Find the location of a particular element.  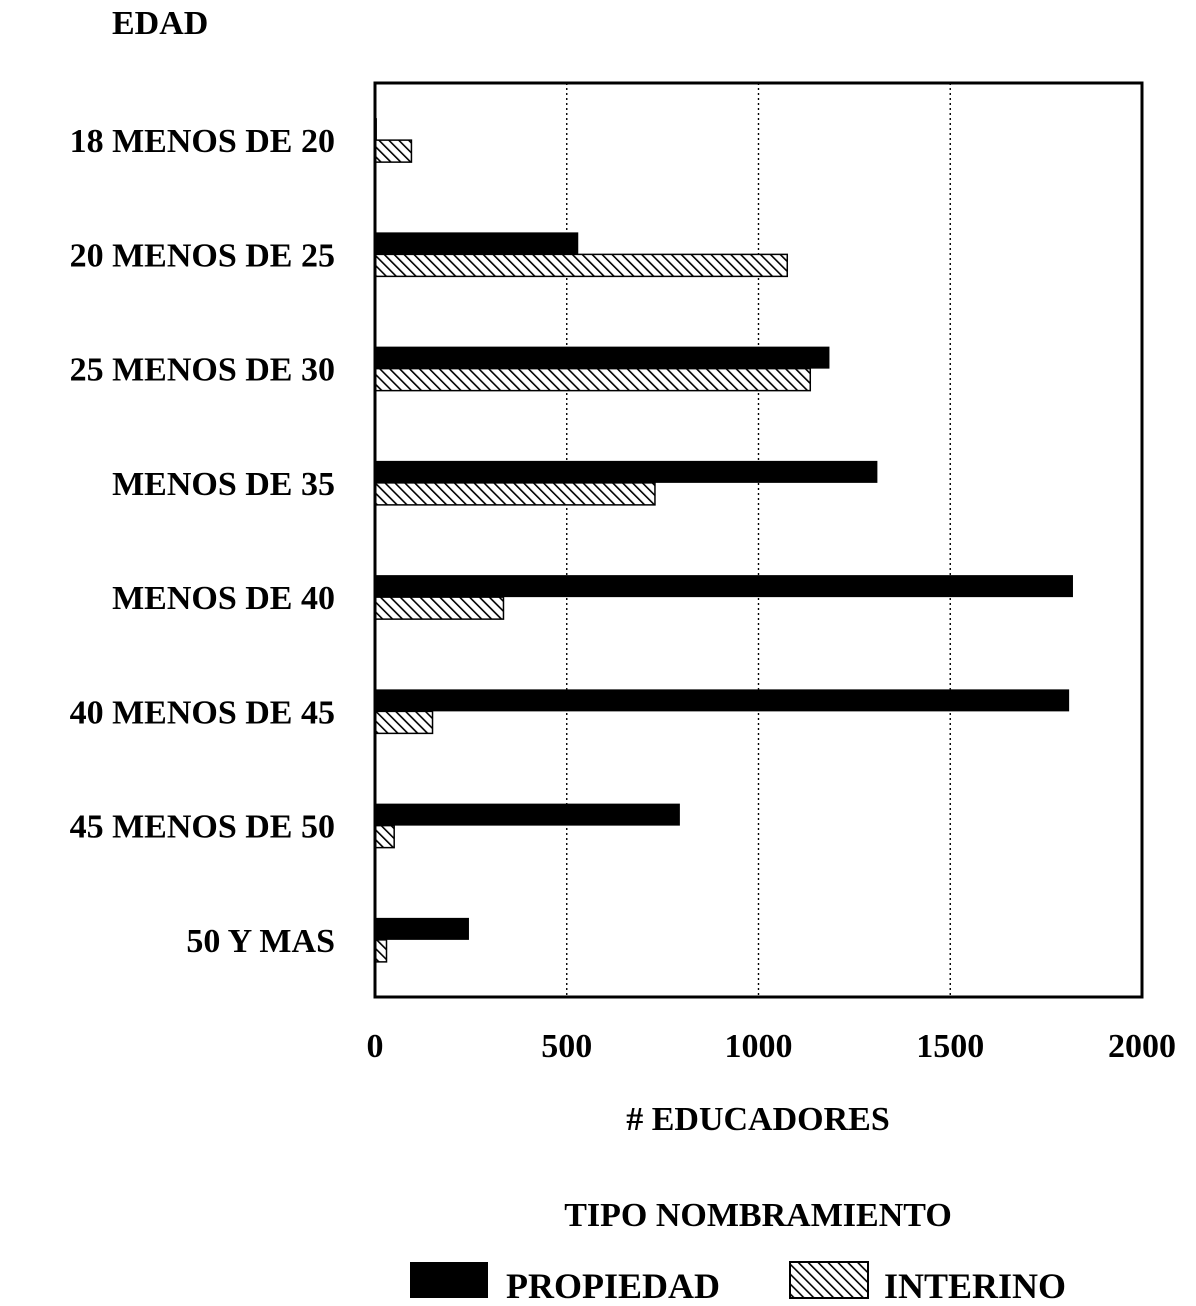

category-label: 50 Y MAS is located at coordinates (260, 941).